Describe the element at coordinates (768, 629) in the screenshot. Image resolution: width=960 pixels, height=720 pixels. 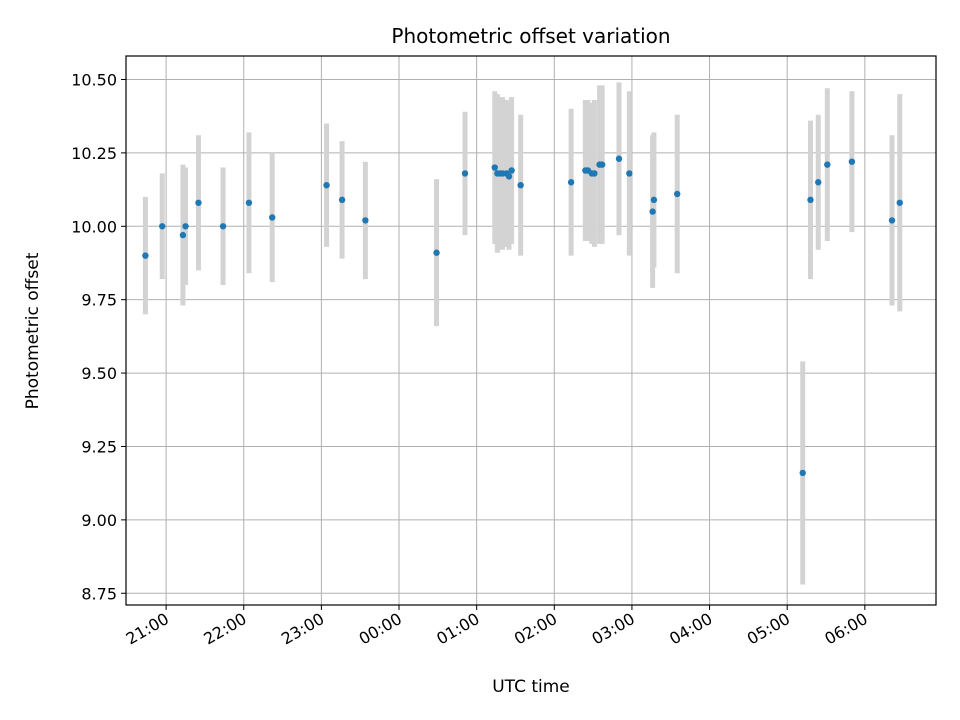
I see `x-tick-label: 05:00` at that location.